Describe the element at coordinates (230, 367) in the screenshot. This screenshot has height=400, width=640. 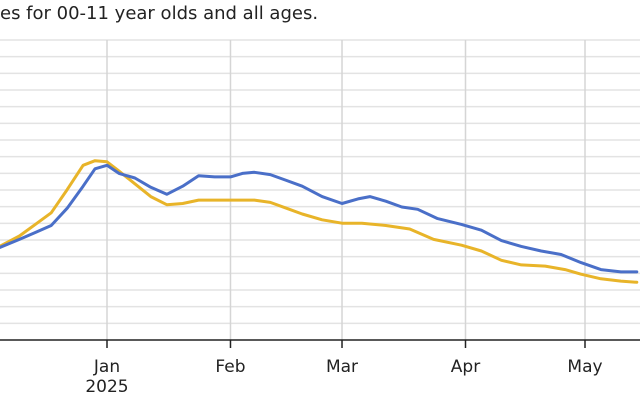
I see `x-tick-label: Feb` at that location.